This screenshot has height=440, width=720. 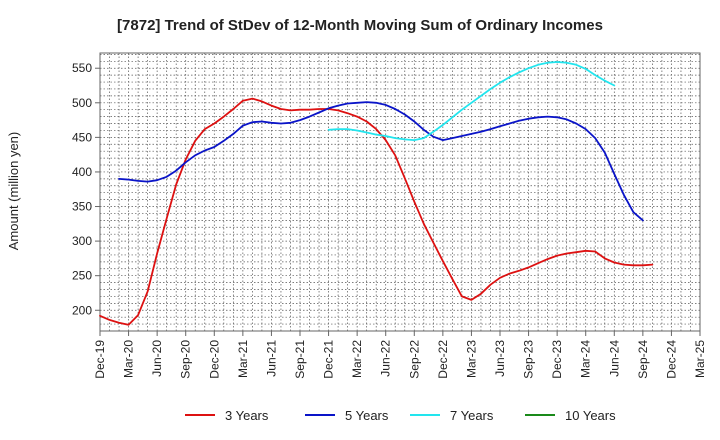 What do you see at coordinates (82, 68) in the screenshot?
I see `y-tick-label: 550` at bounding box center [82, 68].